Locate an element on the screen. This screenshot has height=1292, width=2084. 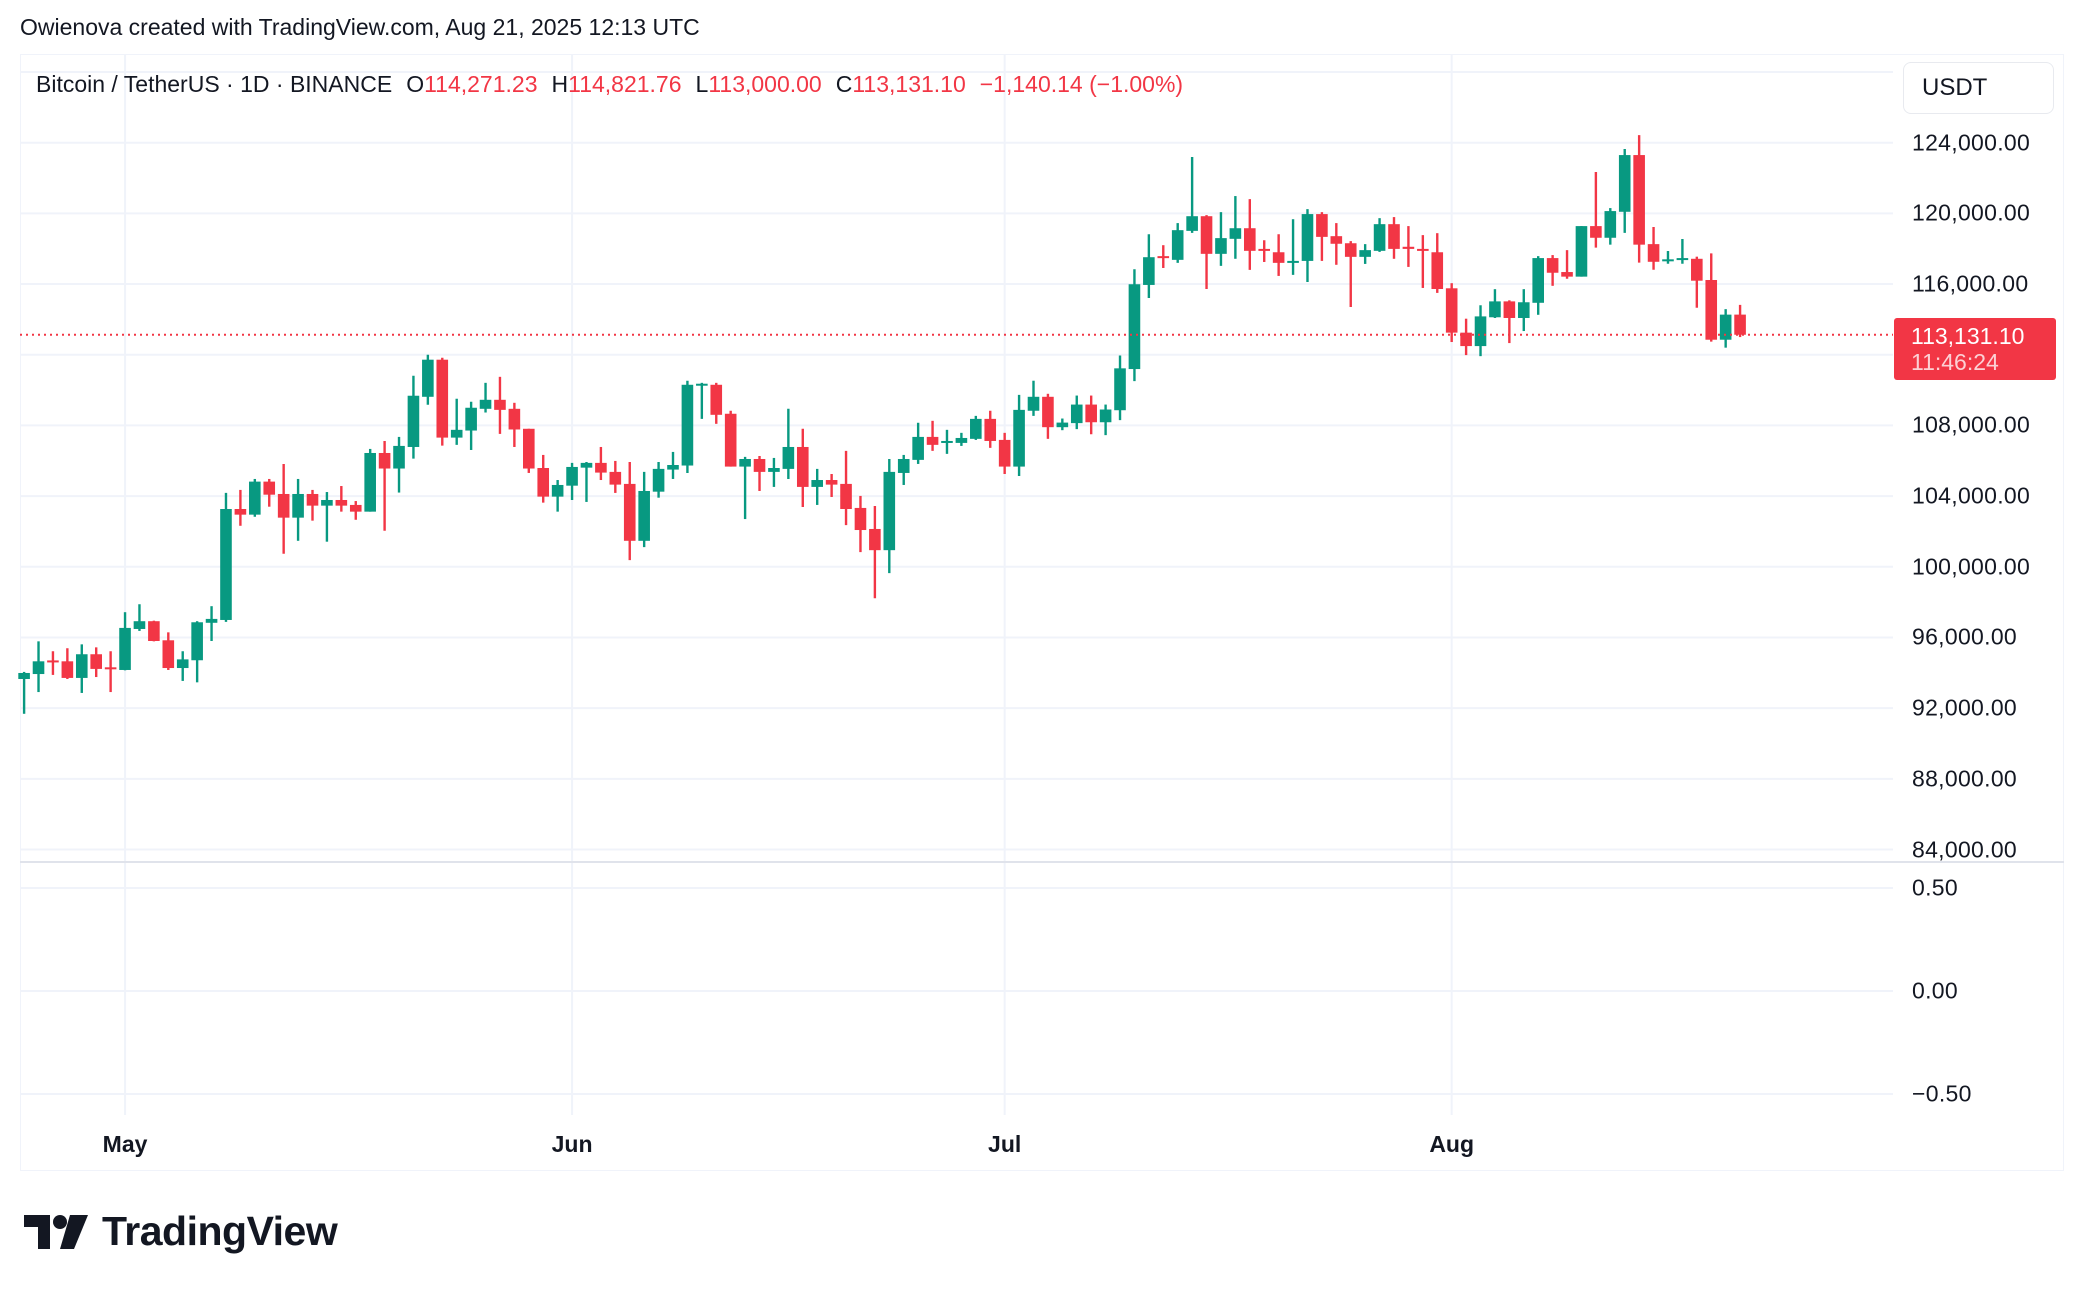
currency-button: USDT is located at coordinates (1978, 88).